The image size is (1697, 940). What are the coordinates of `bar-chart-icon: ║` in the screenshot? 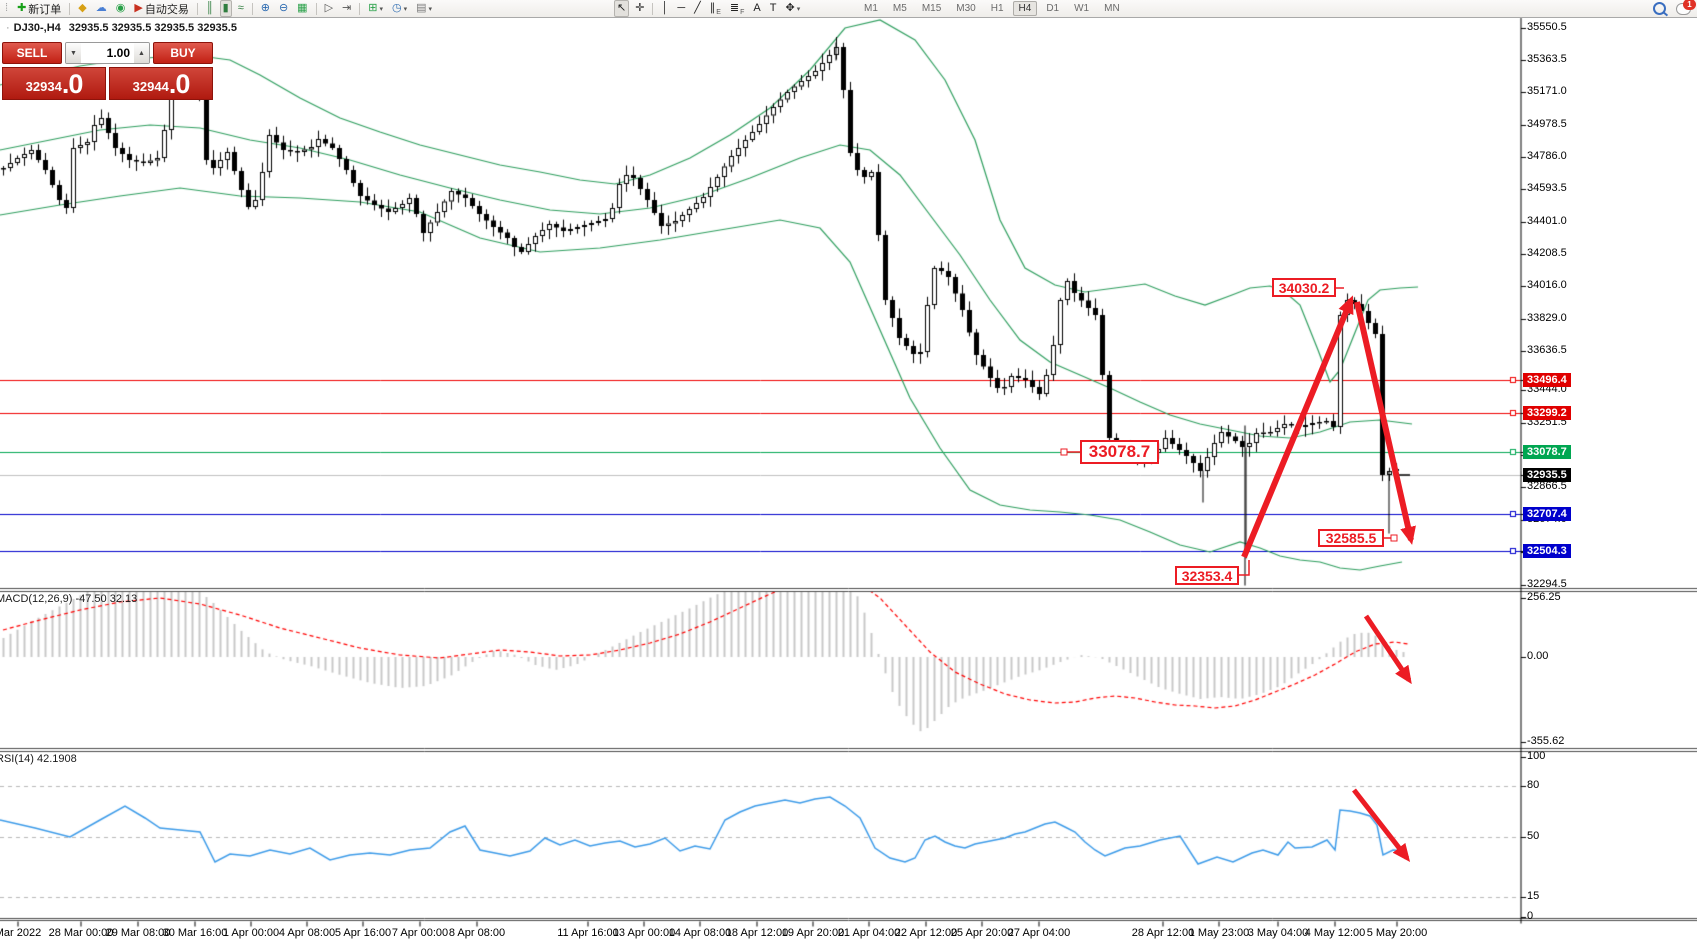 It's located at (209, 8).